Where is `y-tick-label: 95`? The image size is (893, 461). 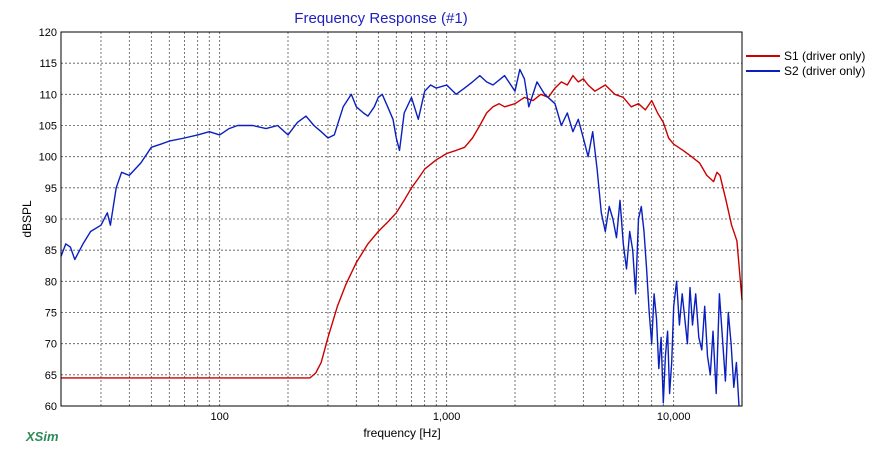
y-tick-label: 95 is located at coordinates (51, 189).